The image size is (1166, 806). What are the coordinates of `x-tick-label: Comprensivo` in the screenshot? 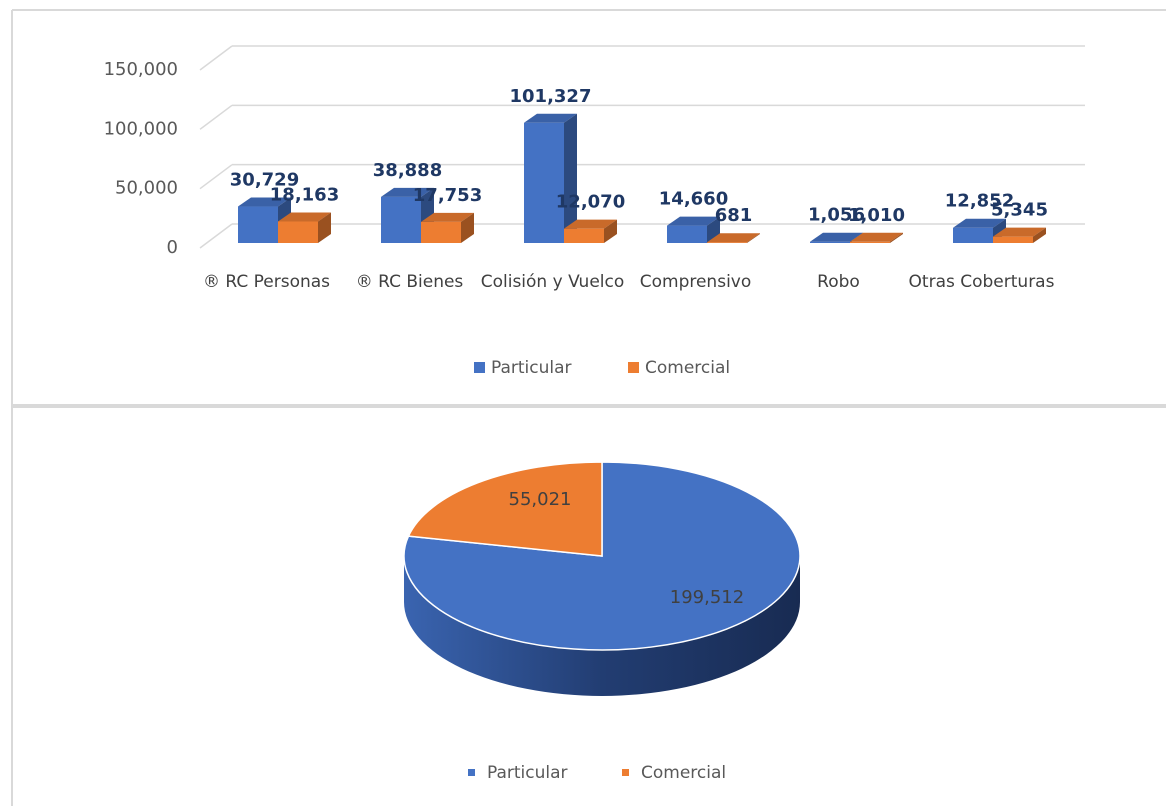 It's located at (696, 282).